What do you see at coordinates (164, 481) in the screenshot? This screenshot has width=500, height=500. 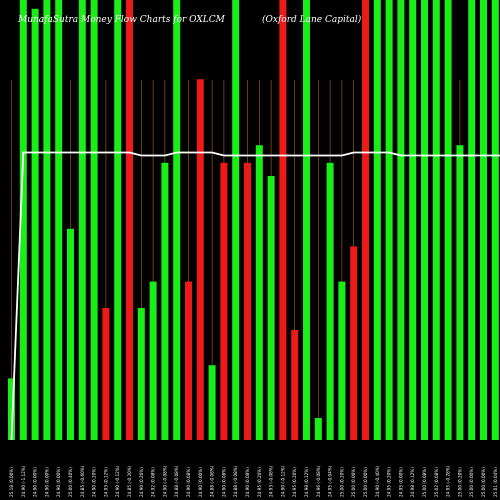 I see `x-tick-label: 24.90 (-0.08%)` at bounding box center [164, 481].